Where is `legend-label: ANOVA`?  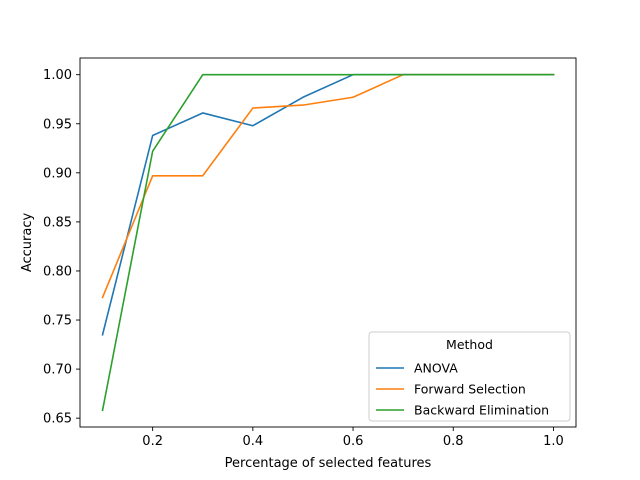 legend-label: ANOVA is located at coordinates (436, 368).